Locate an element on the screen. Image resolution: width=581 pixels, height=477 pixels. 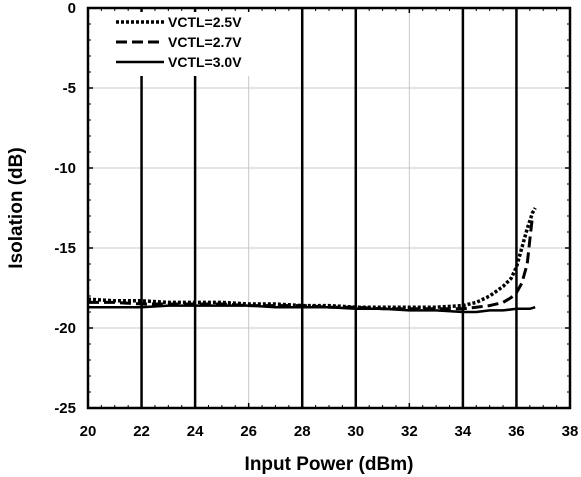
x-tick-label: 34 is located at coordinates (463, 431).